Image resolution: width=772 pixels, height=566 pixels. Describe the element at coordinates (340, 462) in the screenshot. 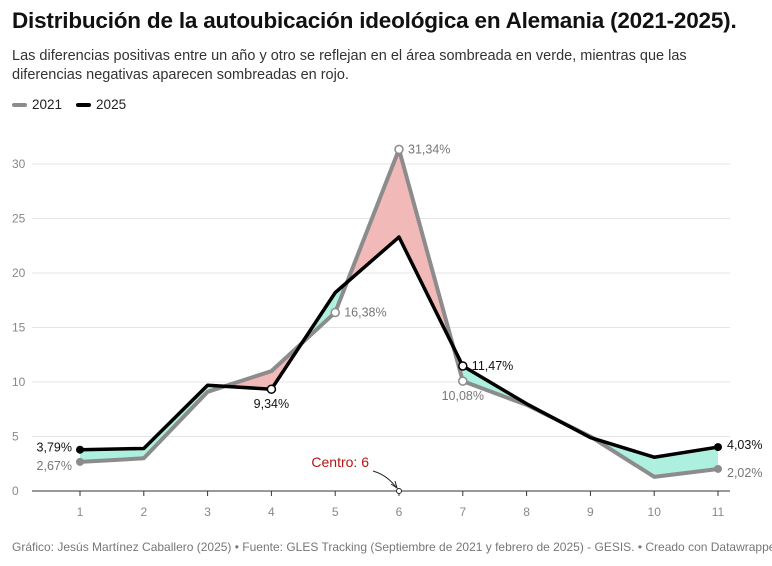

I see `center-annotation-label: Centro: 6` at that location.